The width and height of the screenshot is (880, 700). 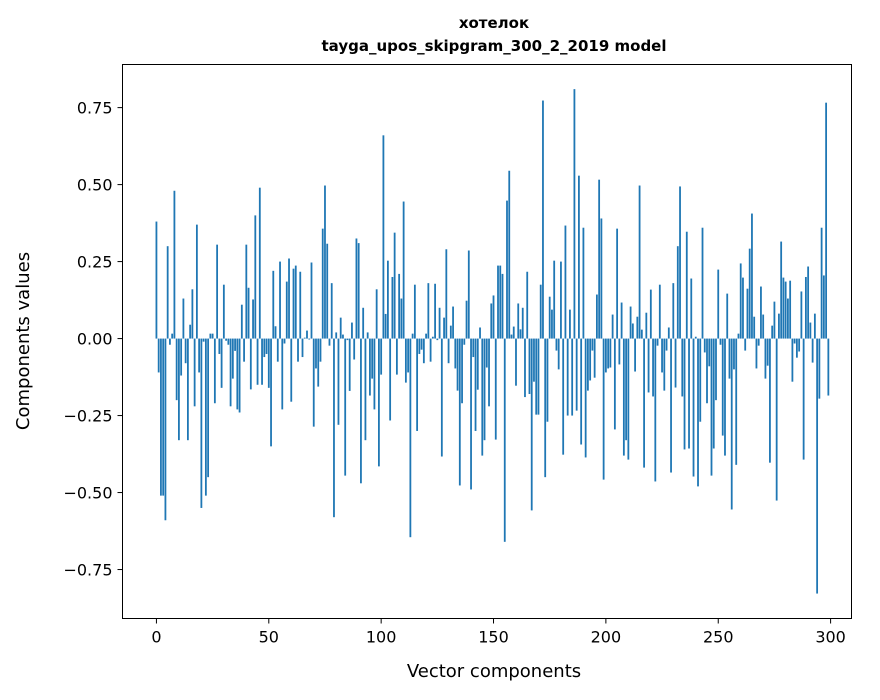 I want to click on y-tick-label: 0.75, so click(x=95, y=108).